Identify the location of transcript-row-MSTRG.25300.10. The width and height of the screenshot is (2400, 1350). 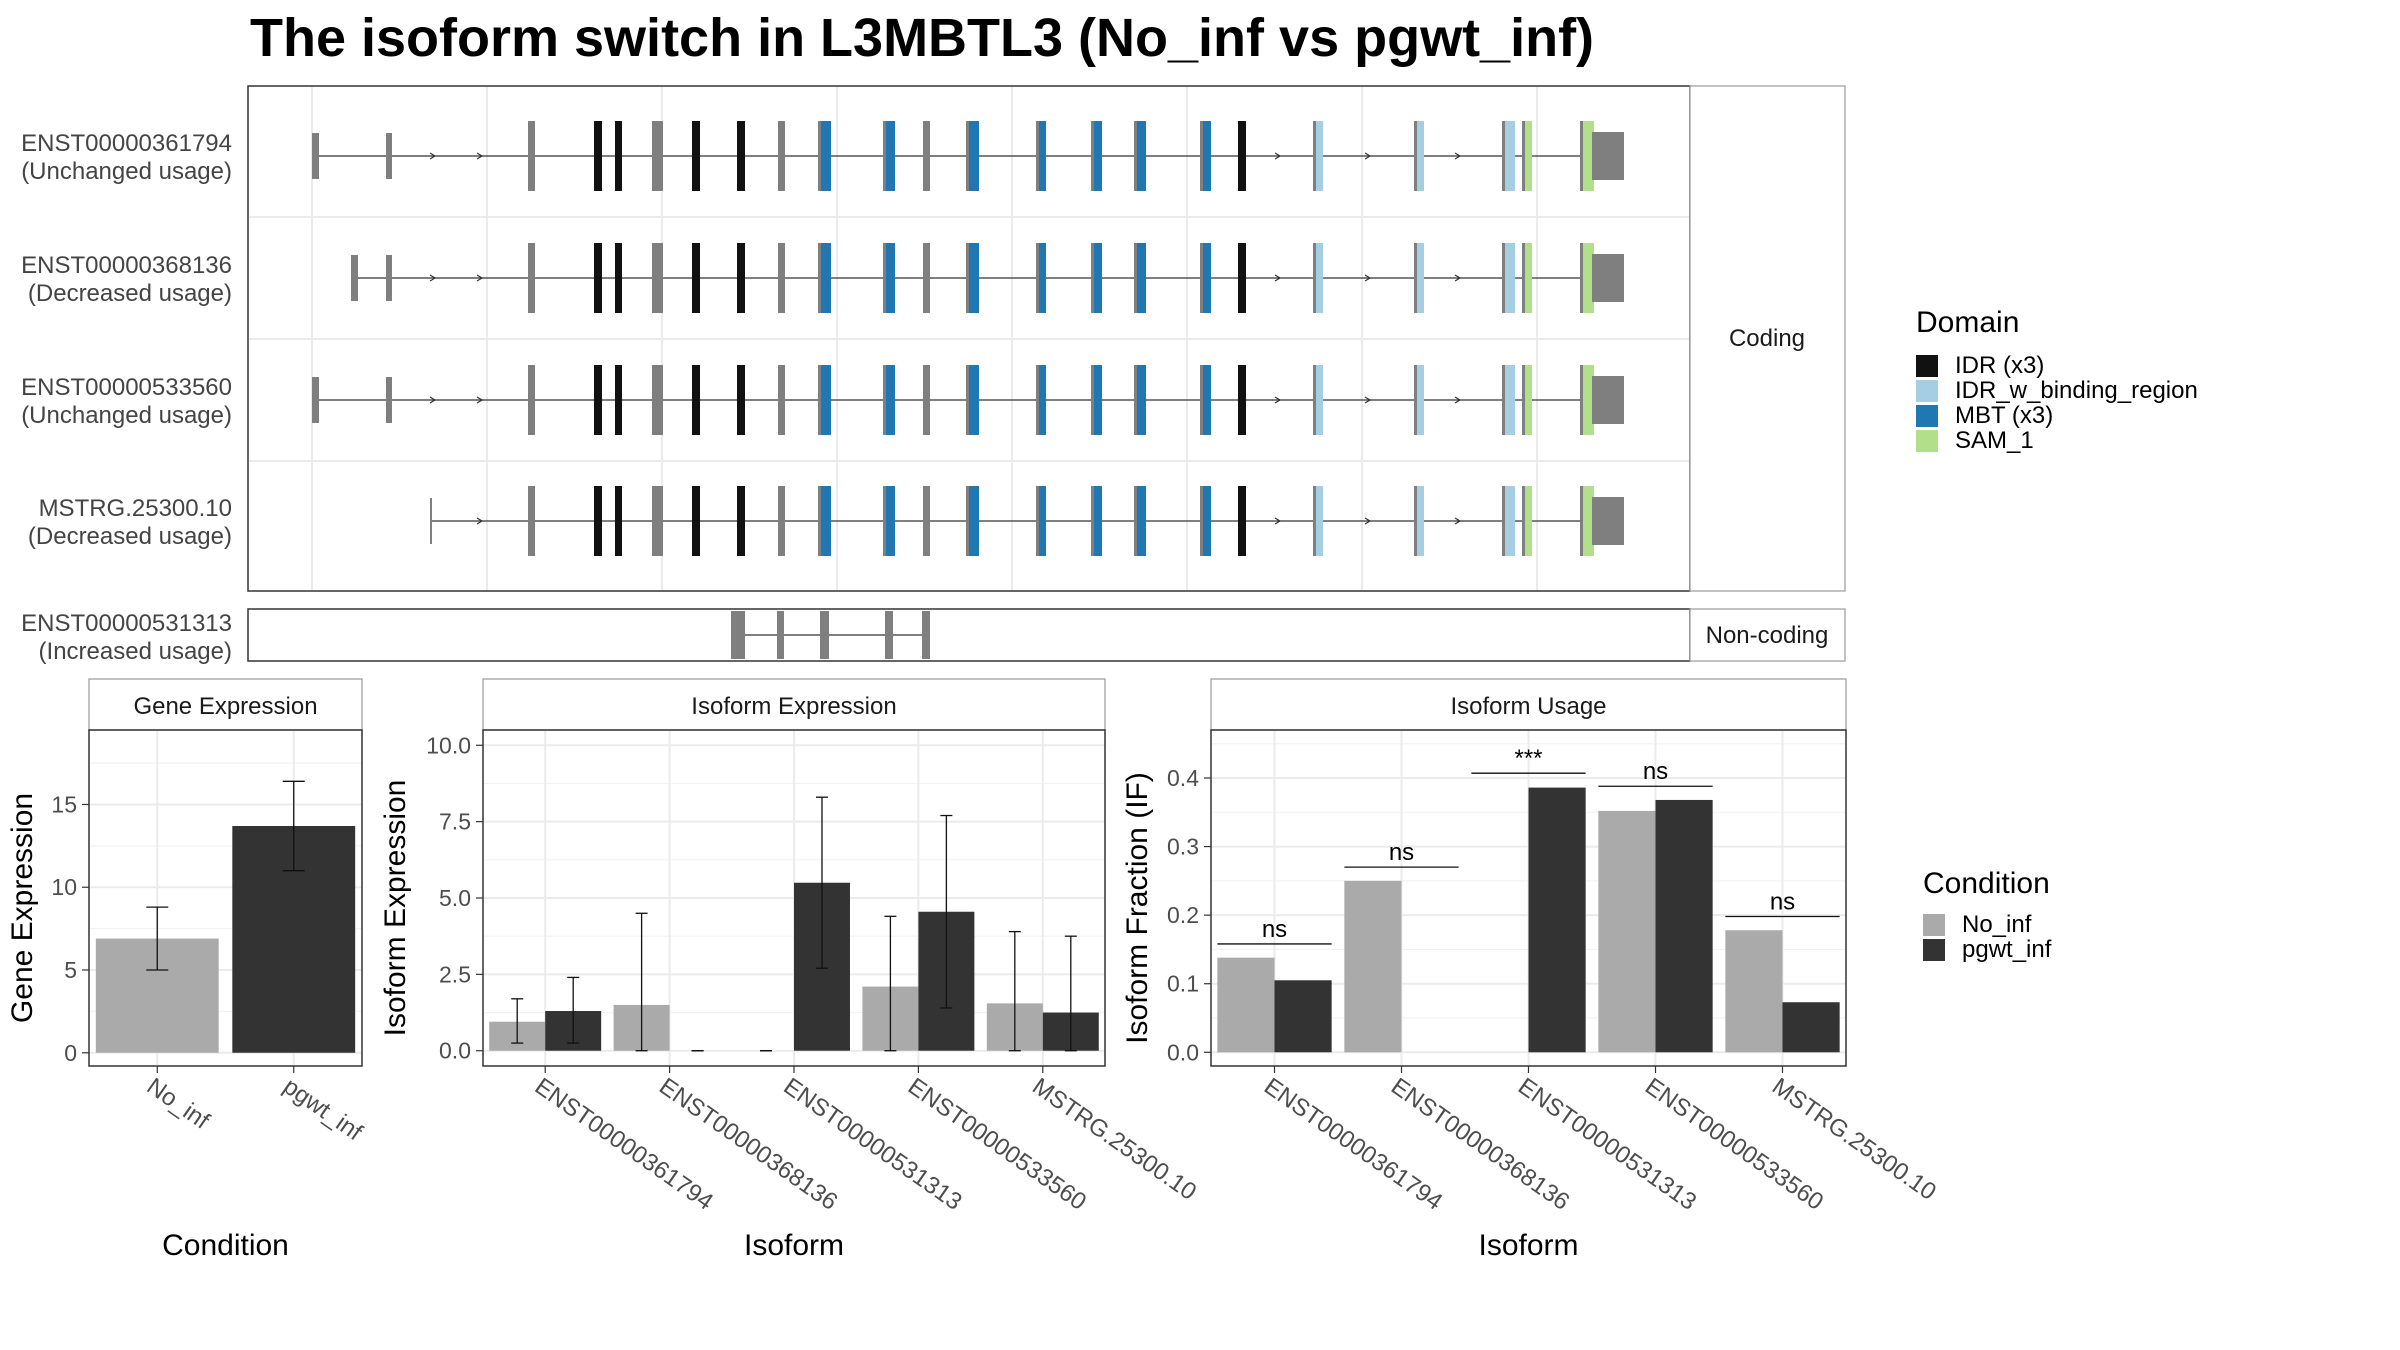
(1027, 521).